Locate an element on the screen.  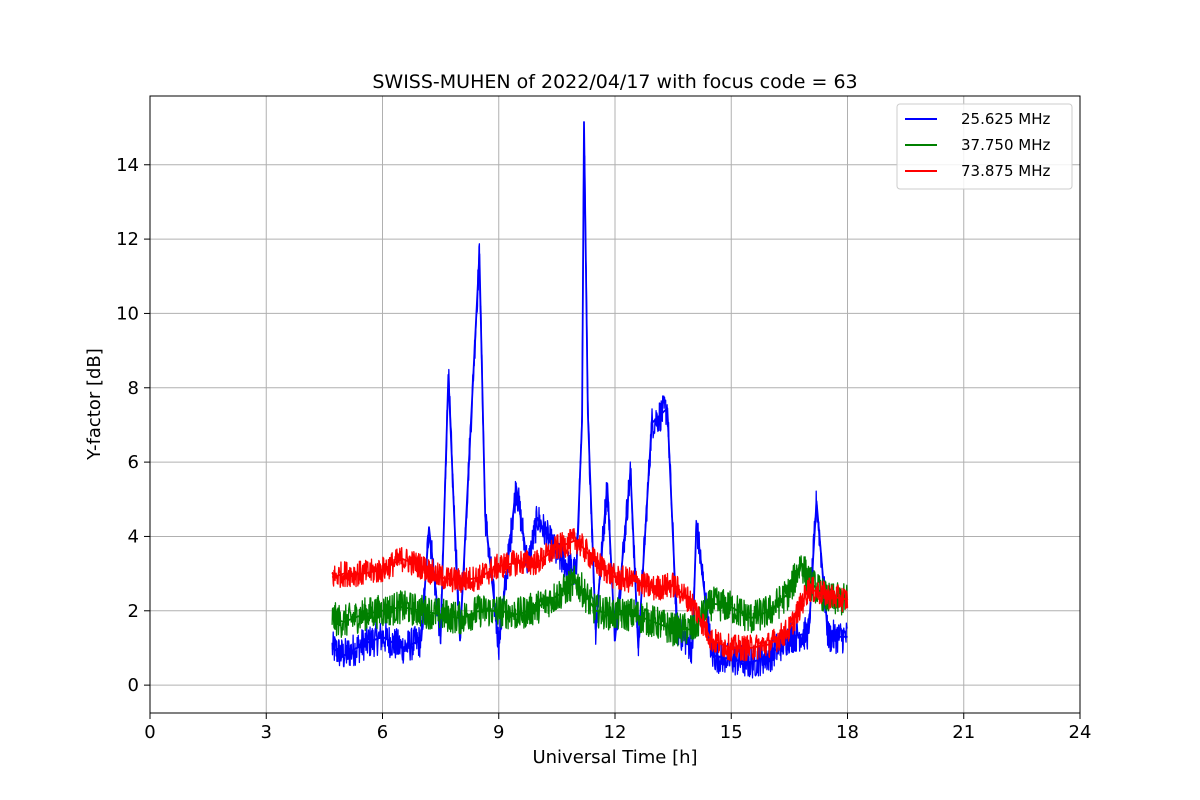
x-axis-title: Universal Time [h] is located at coordinates (614, 757).